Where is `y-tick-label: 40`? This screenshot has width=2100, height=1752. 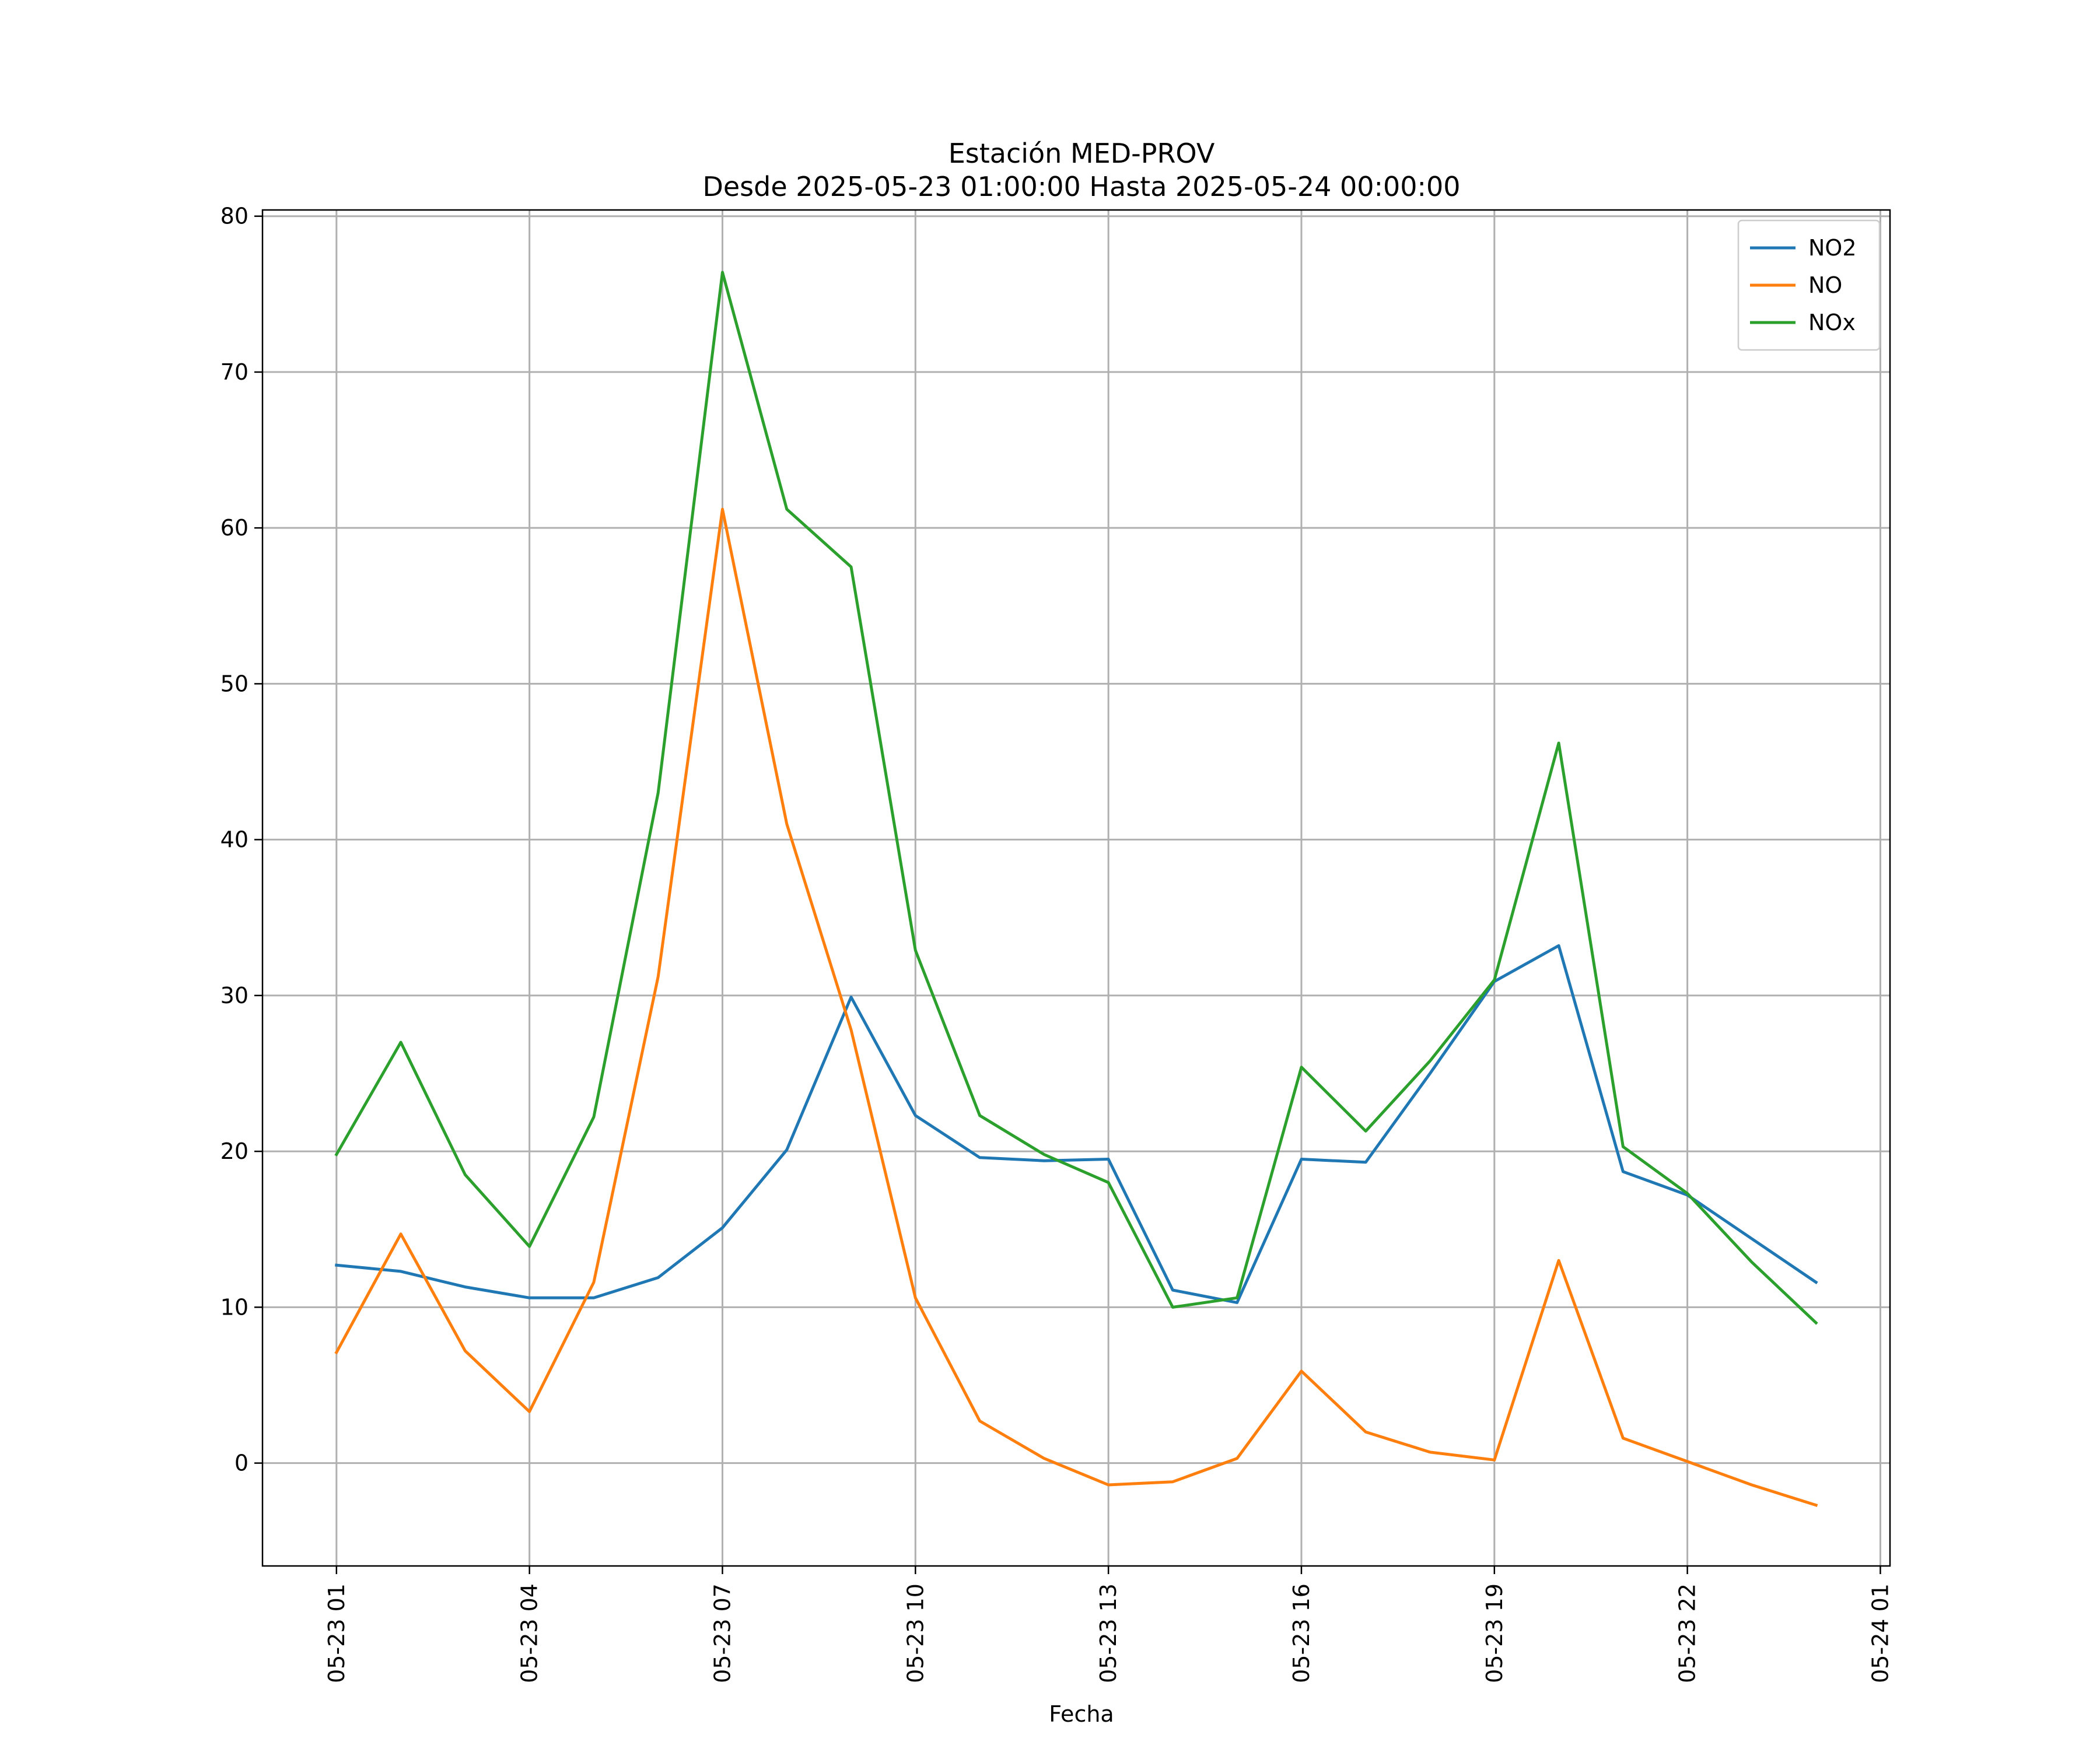 y-tick-label: 40 is located at coordinates (235, 840).